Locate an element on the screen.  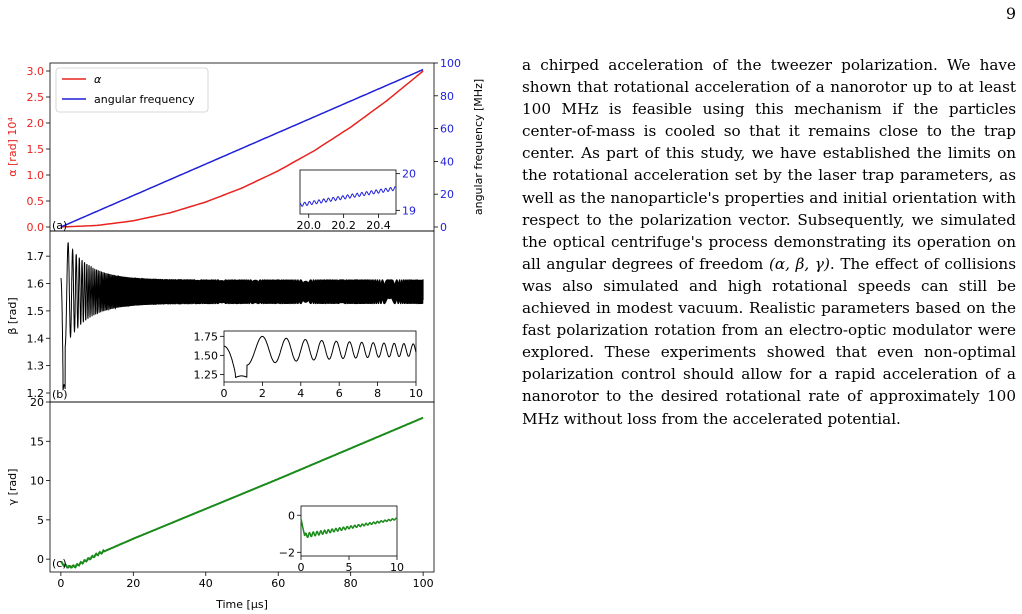
panel-a-inset-frame is located at coordinates (348, 192).